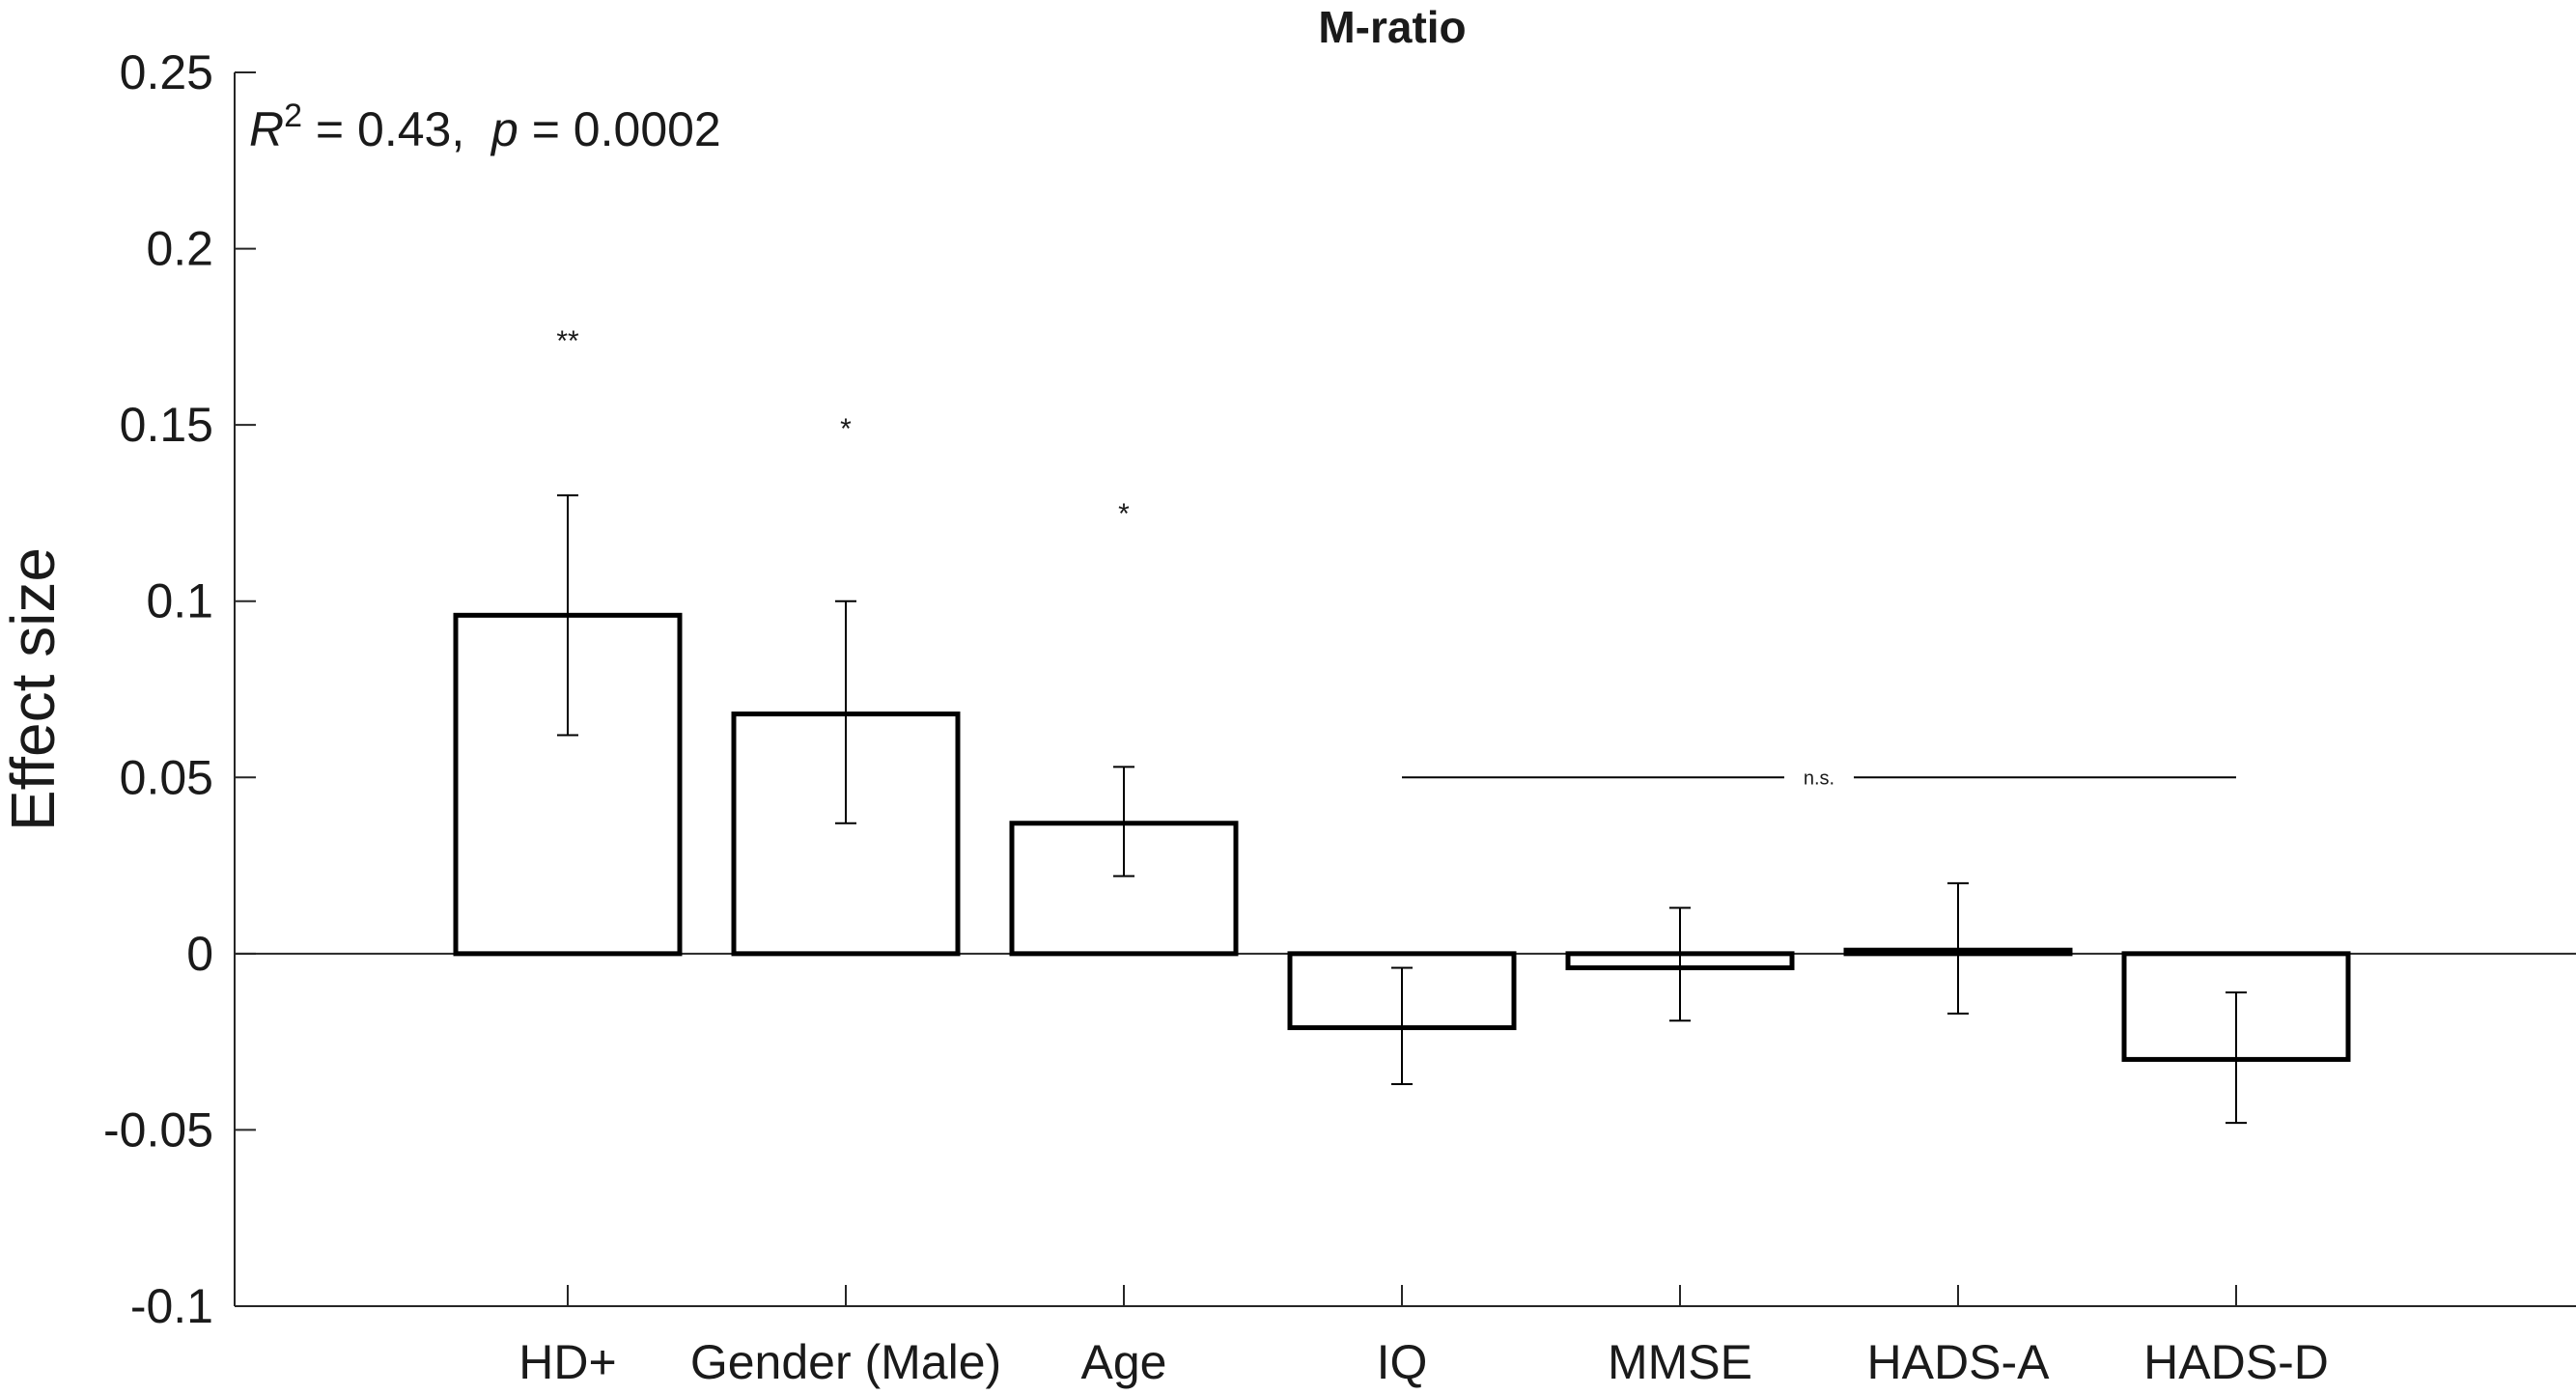 This screenshot has height=1395, width=2576. What do you see at coordinates (1819, 778) in the screenshot?
I see `ns-label: n.s.` at bounding box center [1819, 778].